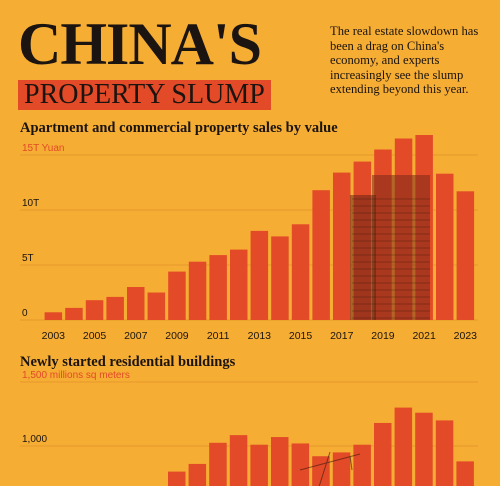  I want to click on y-tick-label: 0, so click(25, 313).